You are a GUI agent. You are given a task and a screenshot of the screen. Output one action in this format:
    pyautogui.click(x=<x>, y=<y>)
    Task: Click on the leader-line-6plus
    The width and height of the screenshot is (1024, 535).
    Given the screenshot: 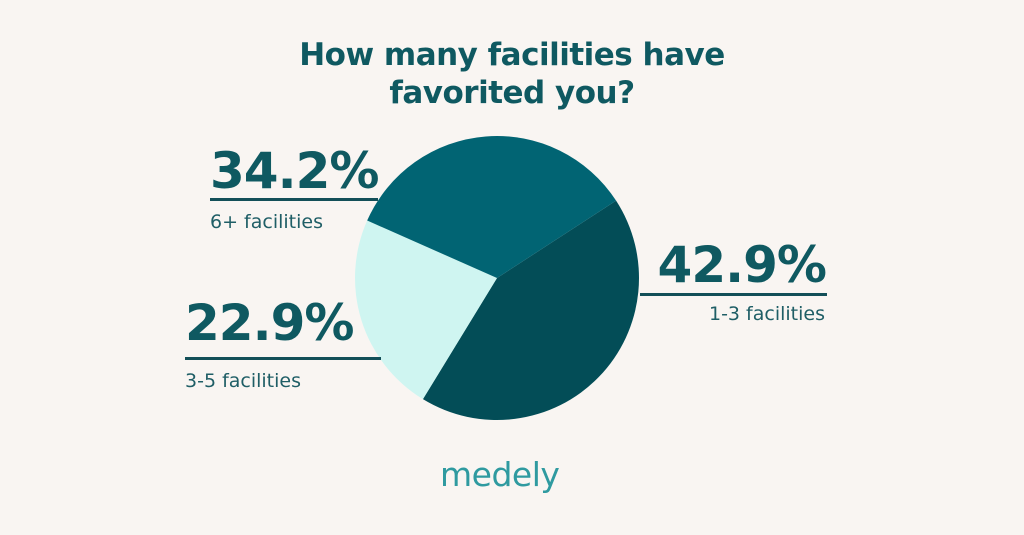 What is the action you would take?
    pyautogui.click(x=294, y=199)
    